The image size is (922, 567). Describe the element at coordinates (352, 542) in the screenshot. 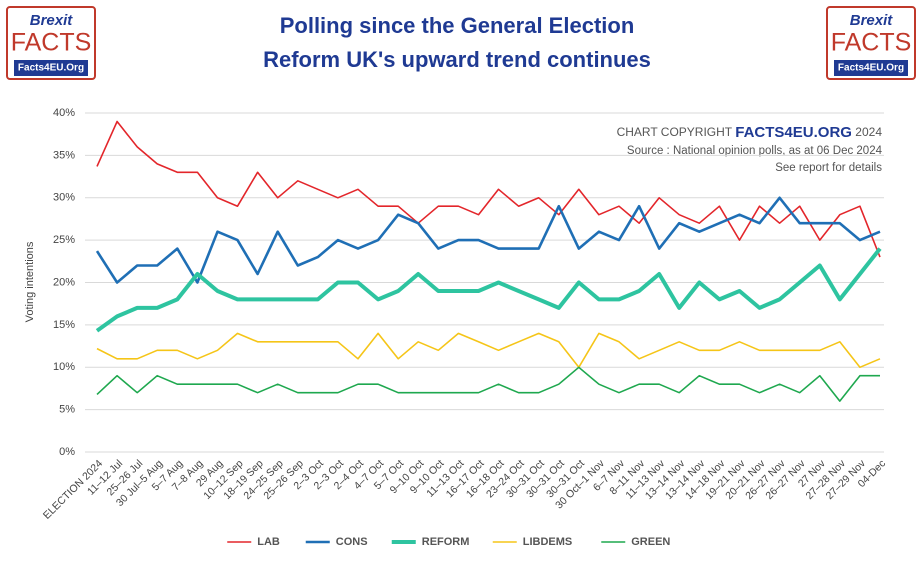

I see `legend-label: CONS` at that location.